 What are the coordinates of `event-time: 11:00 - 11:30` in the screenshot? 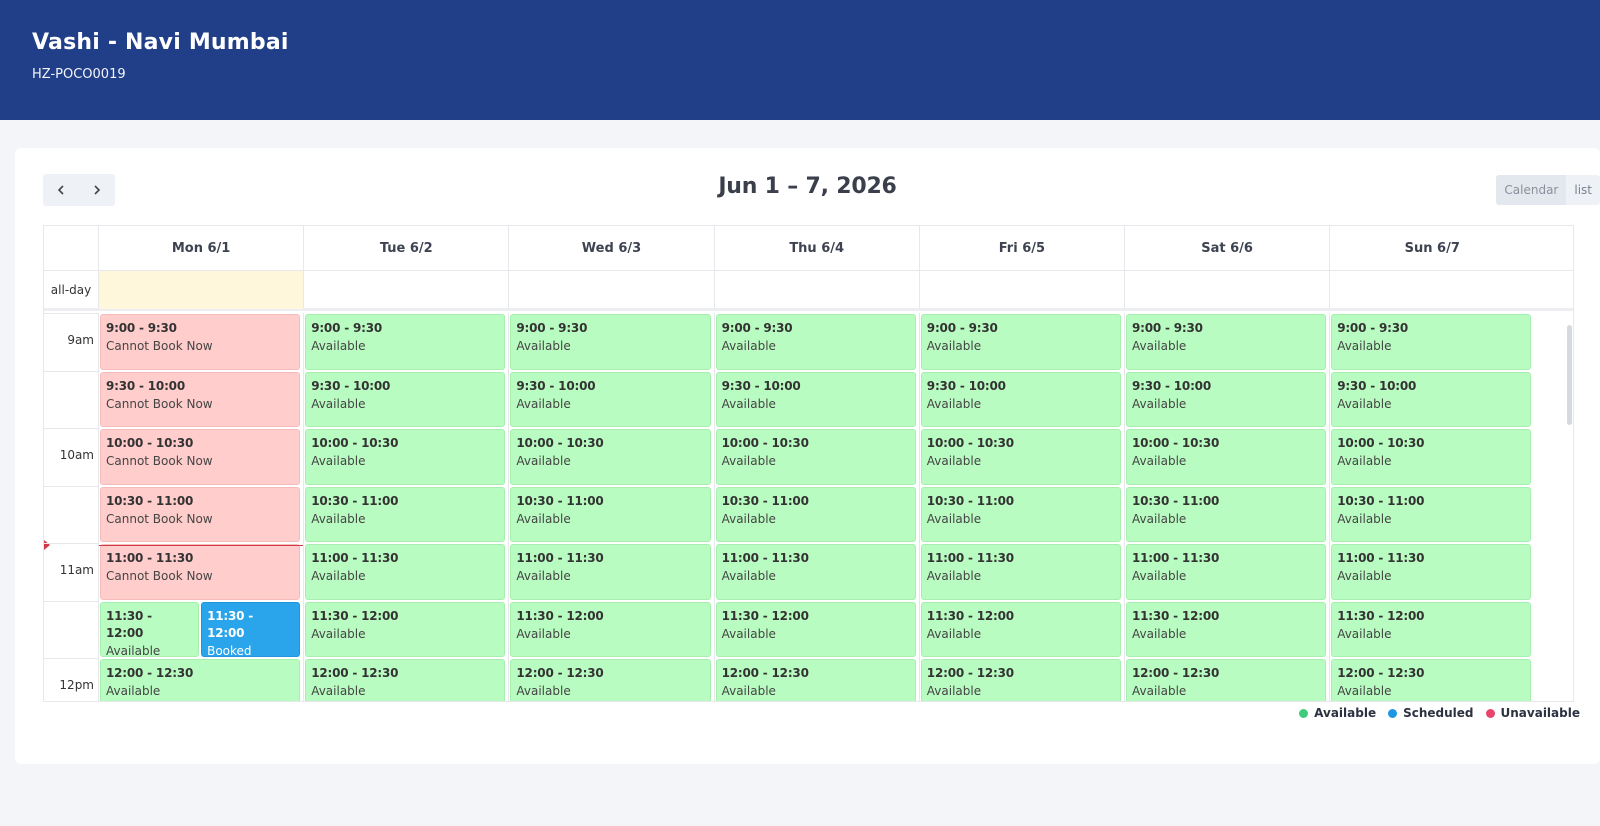 It's located at (1176, 558).